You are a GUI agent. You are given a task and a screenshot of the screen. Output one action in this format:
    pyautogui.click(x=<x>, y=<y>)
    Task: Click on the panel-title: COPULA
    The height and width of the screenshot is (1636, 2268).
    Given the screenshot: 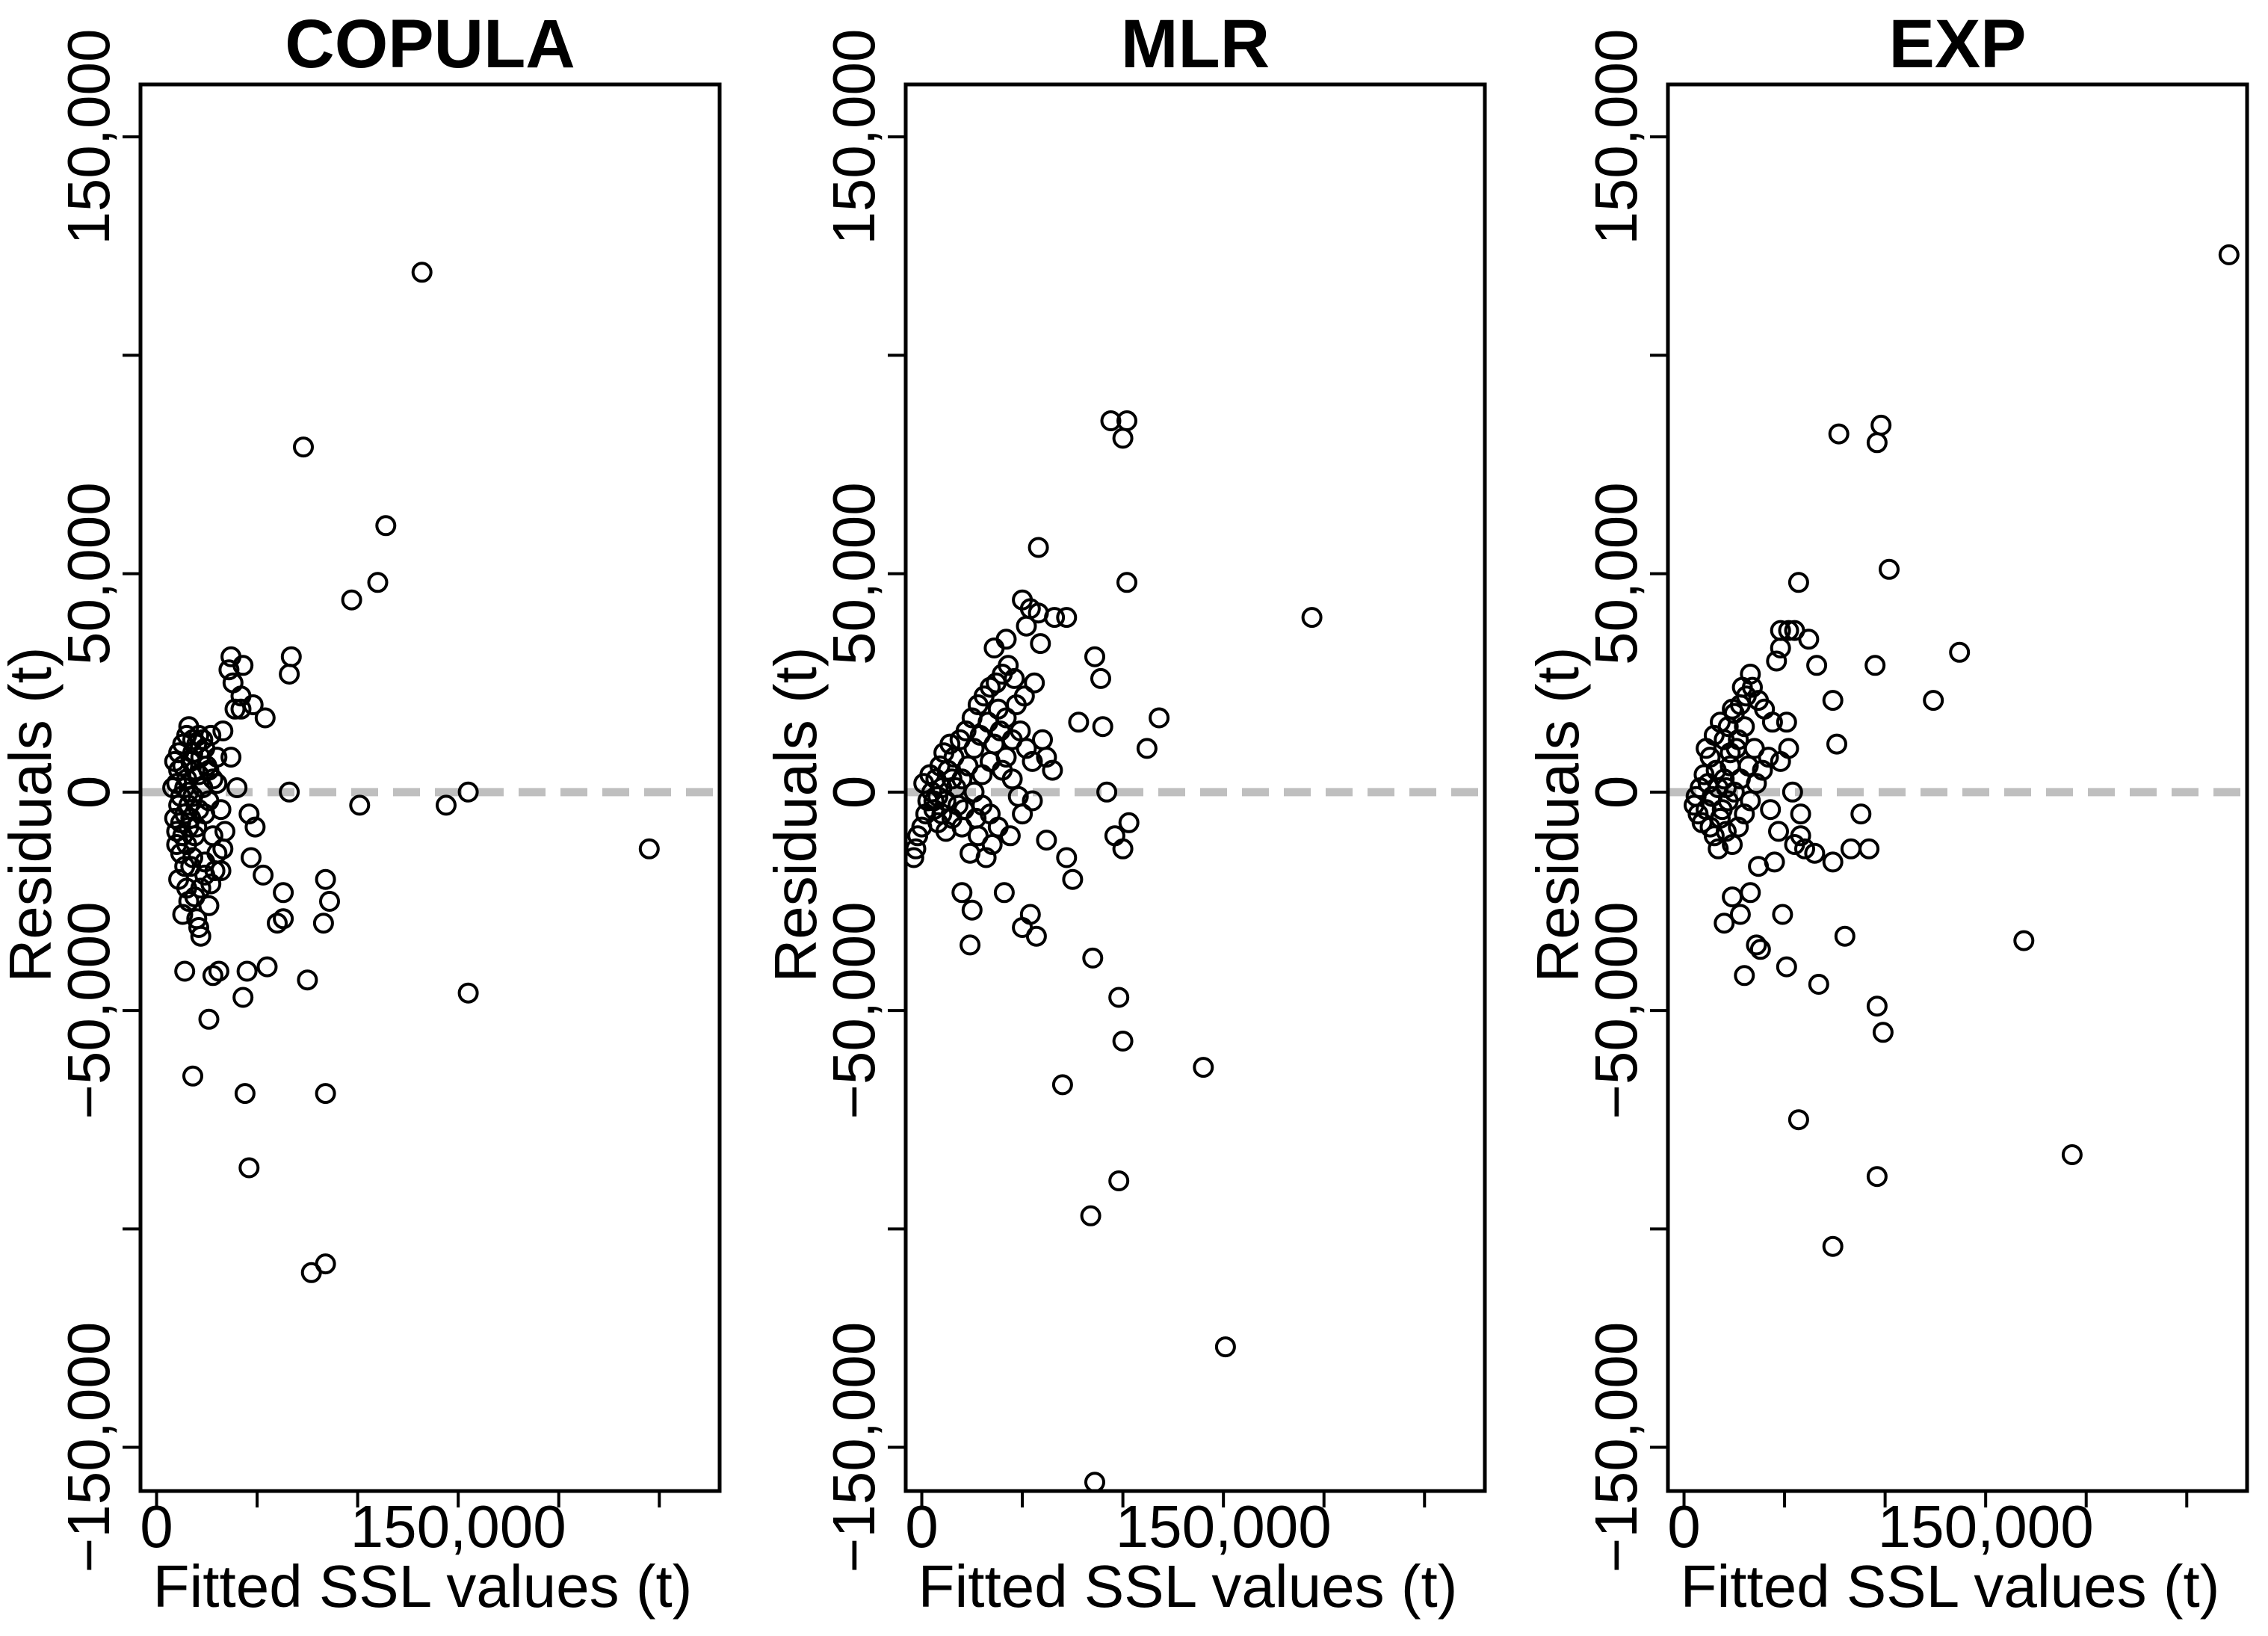 What is the action you would take?
    pyautogui.click(x=430, y=44)
    